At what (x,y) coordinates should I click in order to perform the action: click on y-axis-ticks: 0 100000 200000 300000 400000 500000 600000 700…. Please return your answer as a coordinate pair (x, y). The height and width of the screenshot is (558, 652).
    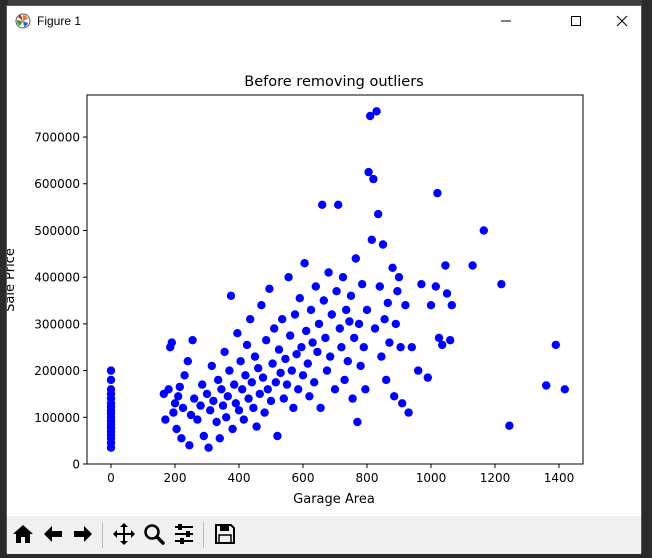
    Looking at the image, I should click on (60, 301).